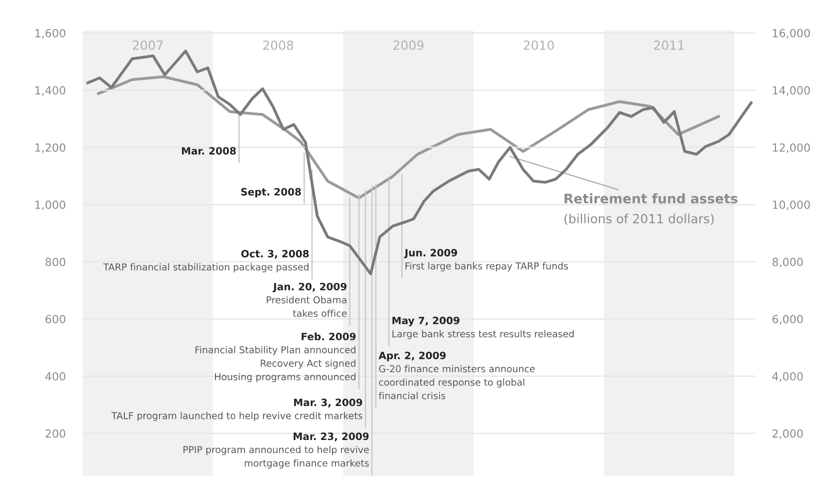 The image size is (827, 486). I want to click on y-tick-label: 1,400, so click(50, 91).